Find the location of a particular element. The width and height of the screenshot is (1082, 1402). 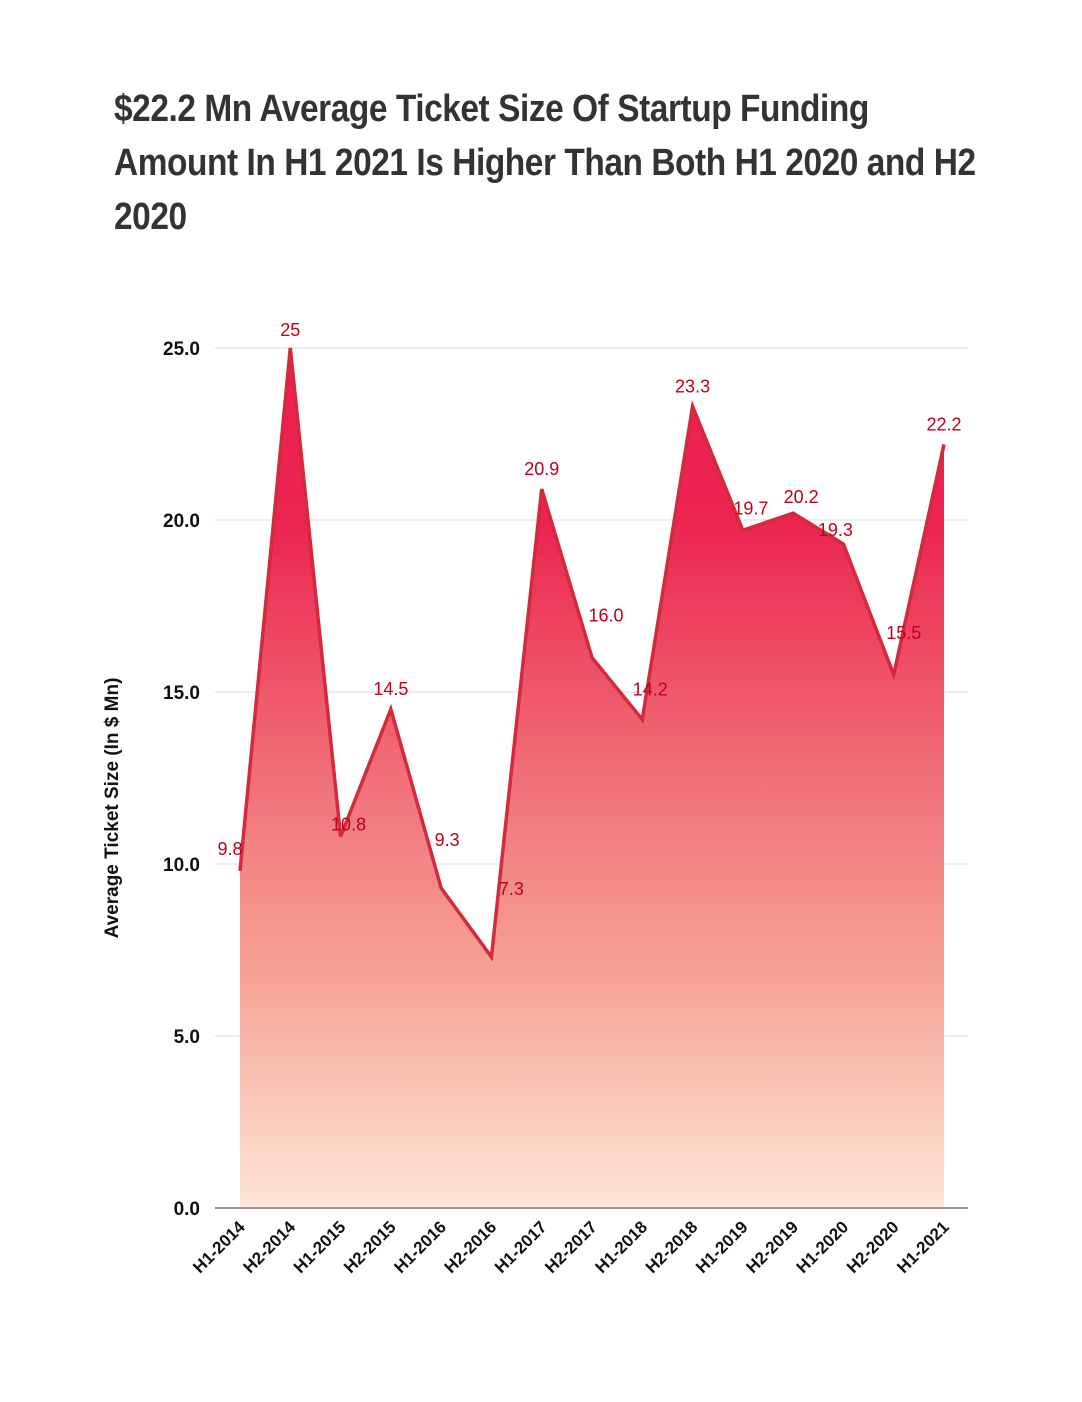

data-label: 9.3 is located at coordinates (447, 840).